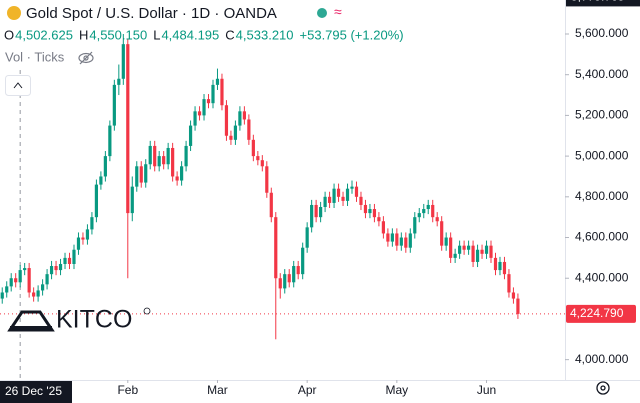 Image resolution: width=640 pixels, height=403 pixels. What do you see at coordinates (127, 390) in the screenshot?
I see `x-tick-label: Feb` at bounding box center [127, 390].